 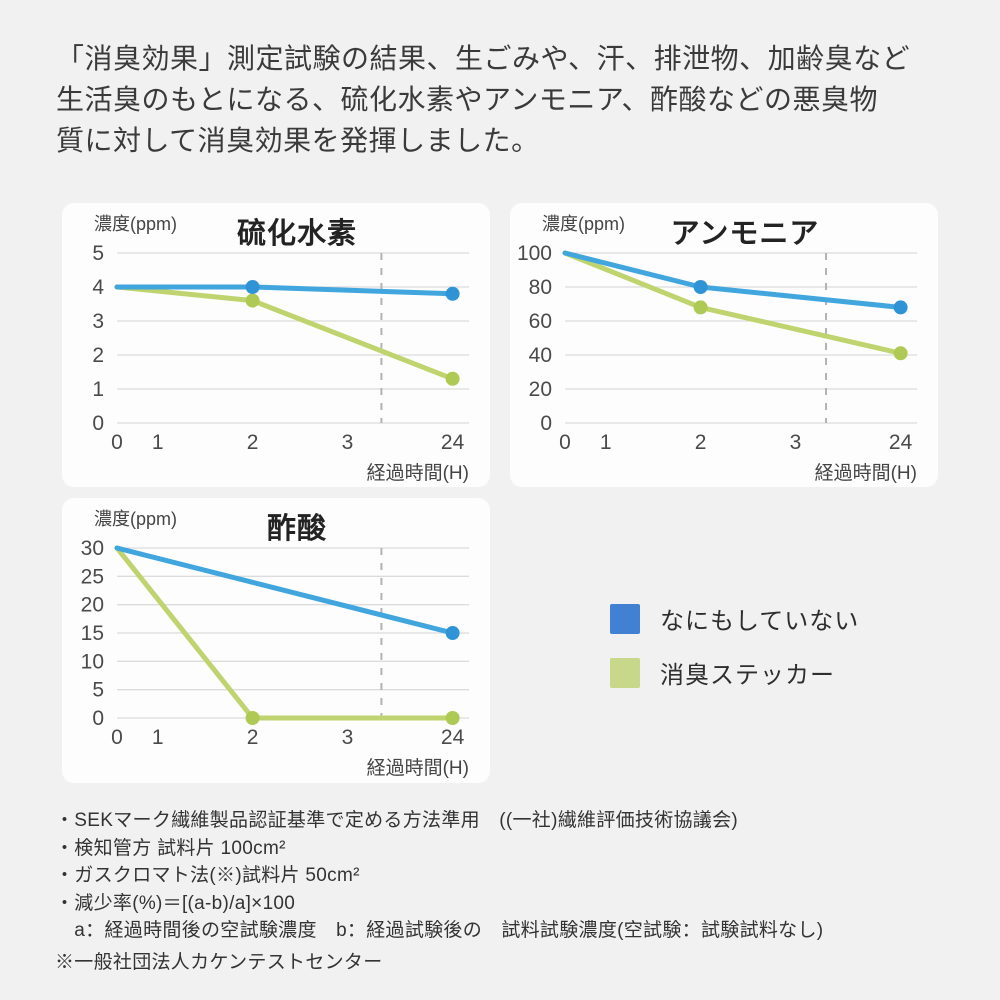 What do you see at coordinates (625, 672) in the screenshot?
I see `legend-swatch-green` at bounding box center [625, 672].